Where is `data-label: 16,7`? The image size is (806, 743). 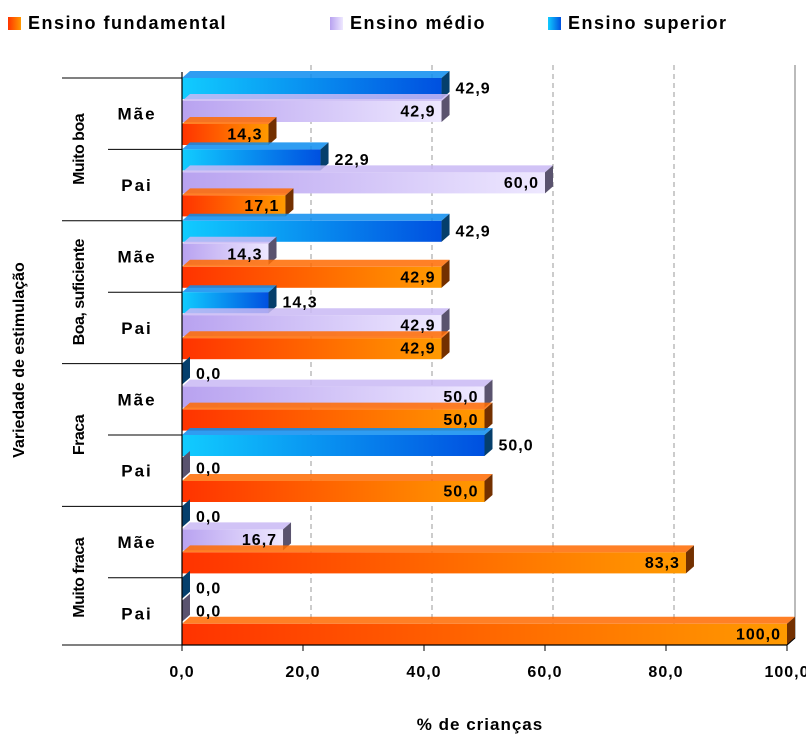
data-label: 16,7 is located at coordinates (259, 540).